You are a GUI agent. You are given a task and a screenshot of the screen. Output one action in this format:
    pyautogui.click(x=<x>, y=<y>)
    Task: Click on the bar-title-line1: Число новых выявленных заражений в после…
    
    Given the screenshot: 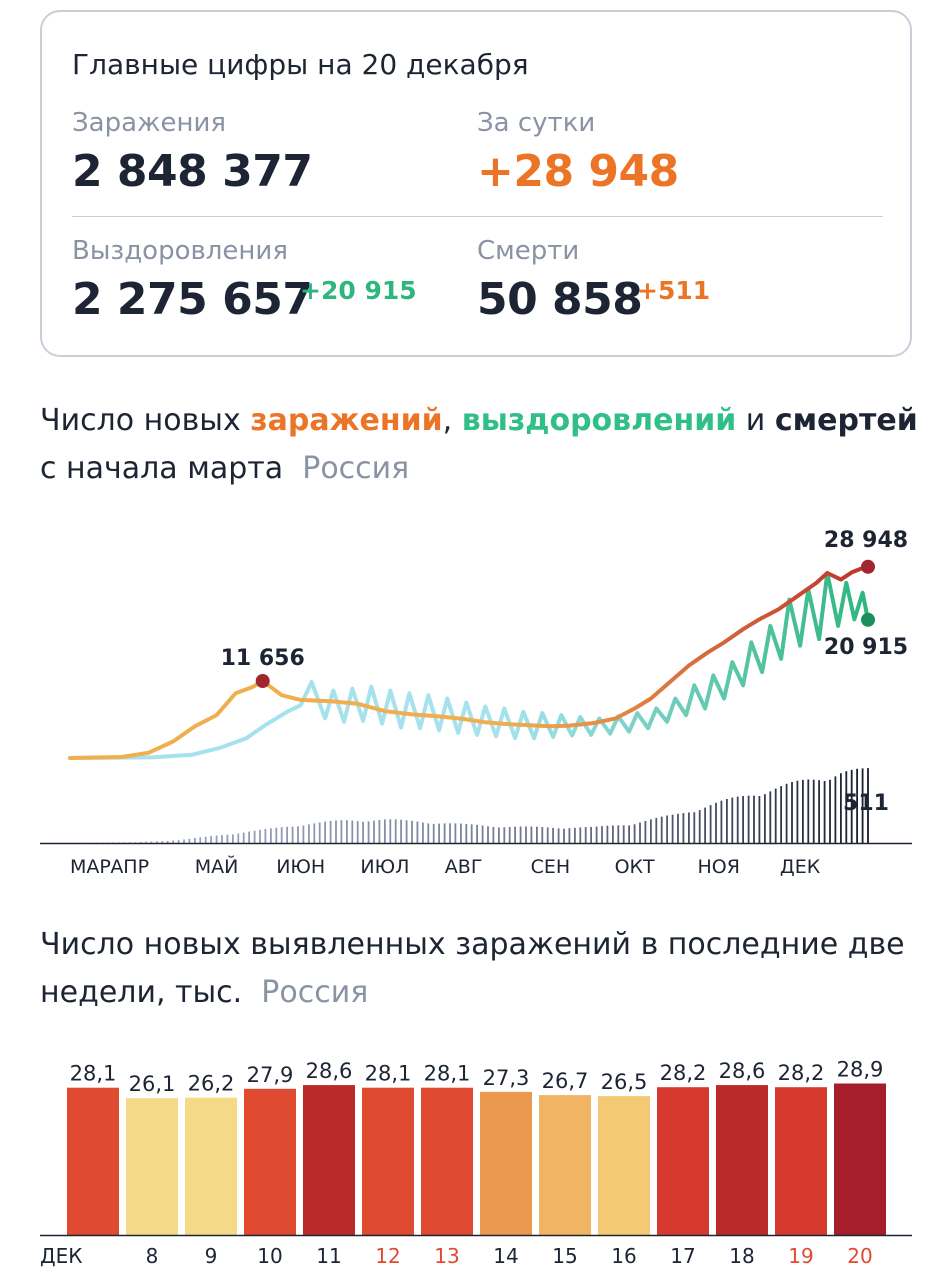 What is the action you would take?
    pyautogui.click(x=472, y=944)
    